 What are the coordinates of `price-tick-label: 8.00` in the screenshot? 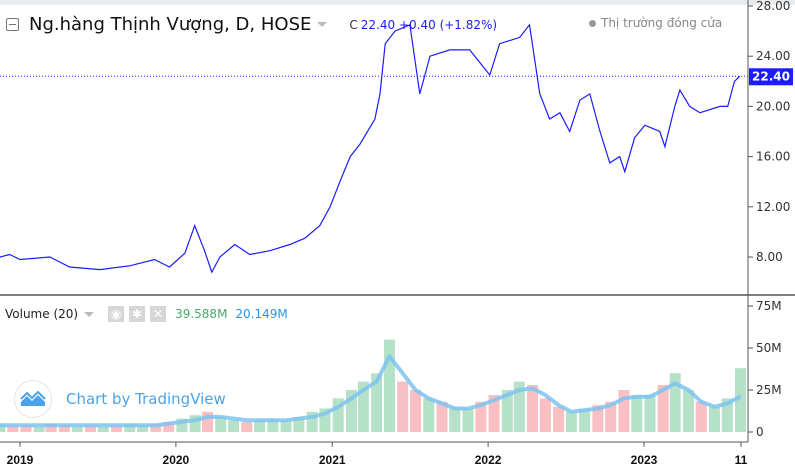 It's located at (769, 257).